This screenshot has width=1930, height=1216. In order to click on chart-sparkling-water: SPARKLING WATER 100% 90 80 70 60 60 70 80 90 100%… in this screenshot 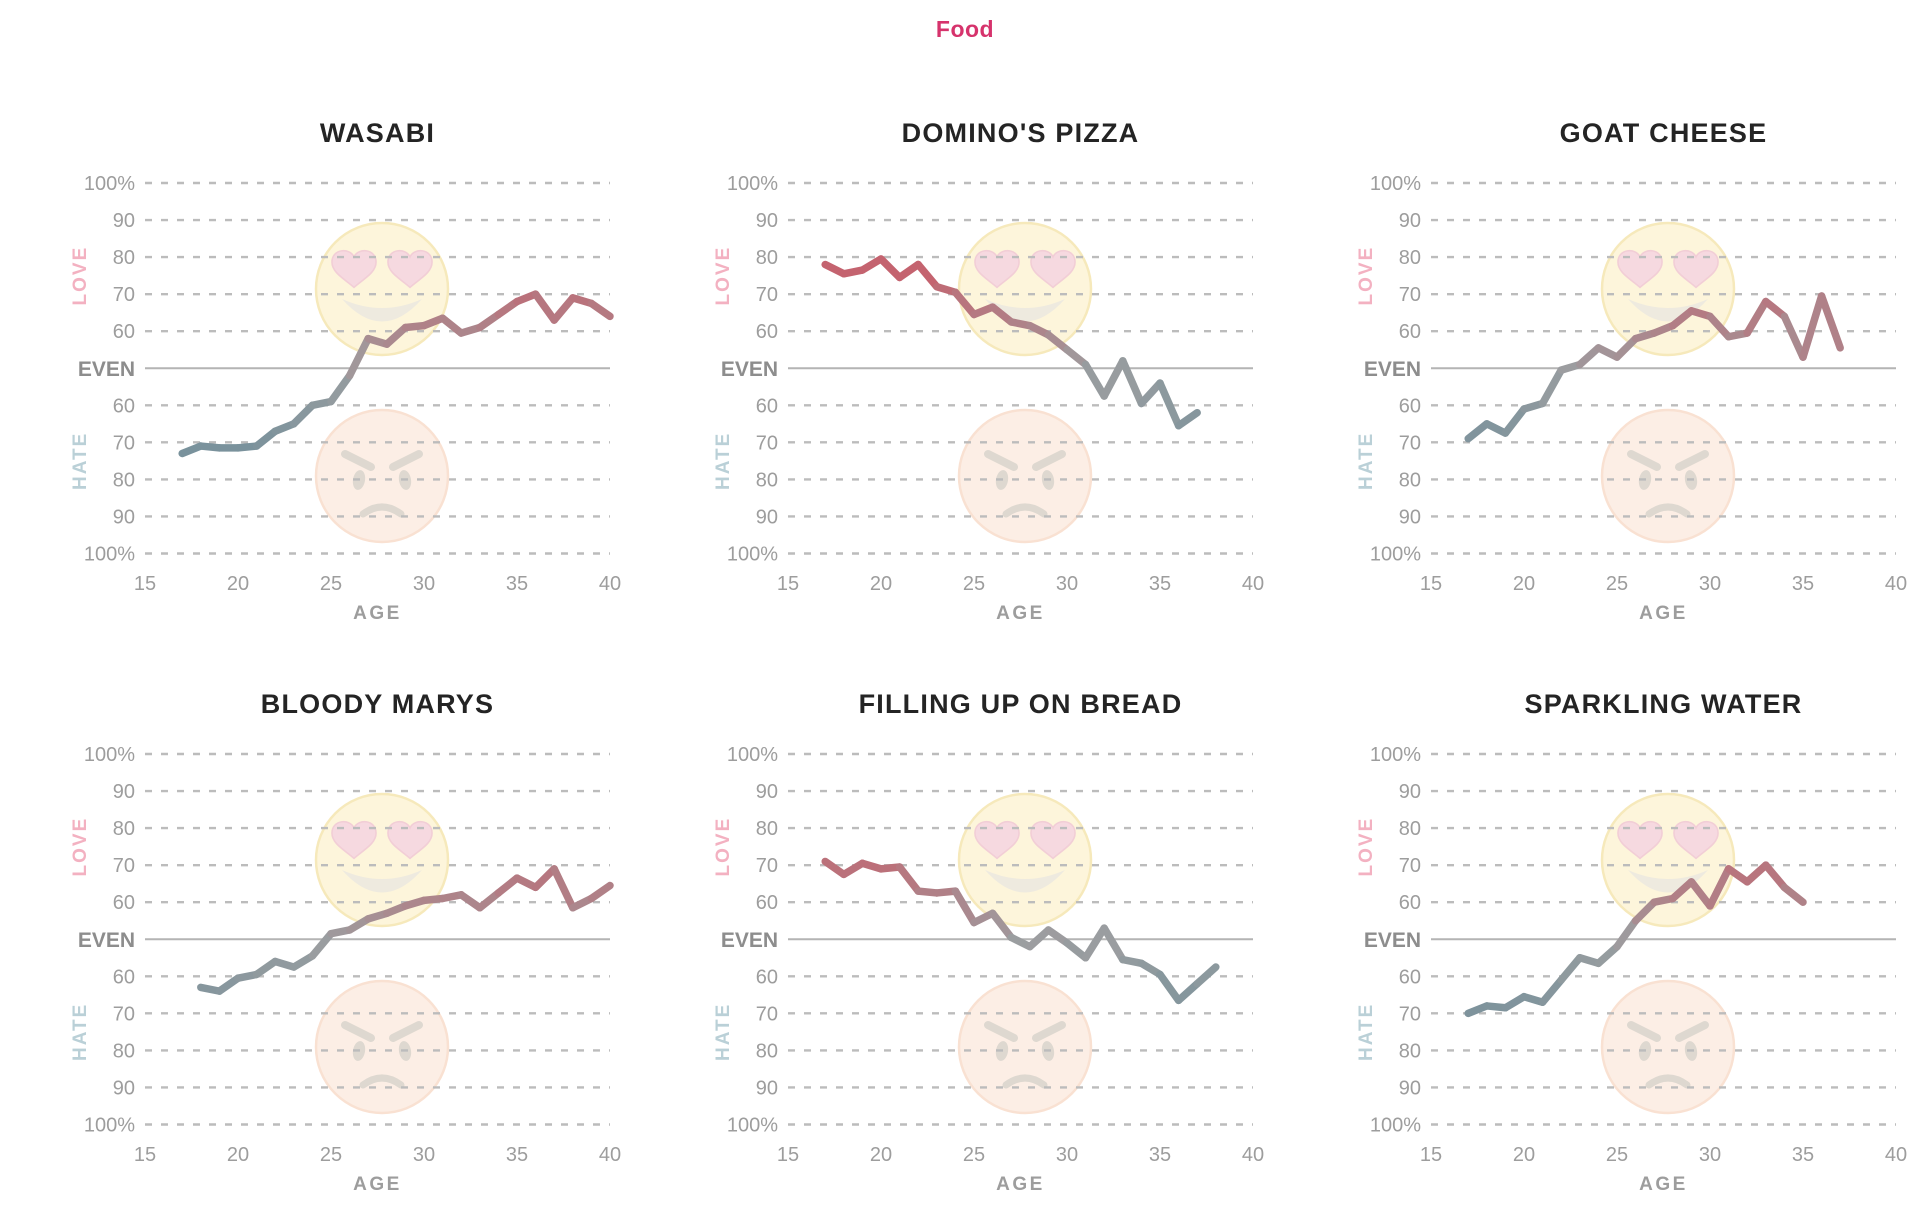, I will do `click(1628, 929)`.